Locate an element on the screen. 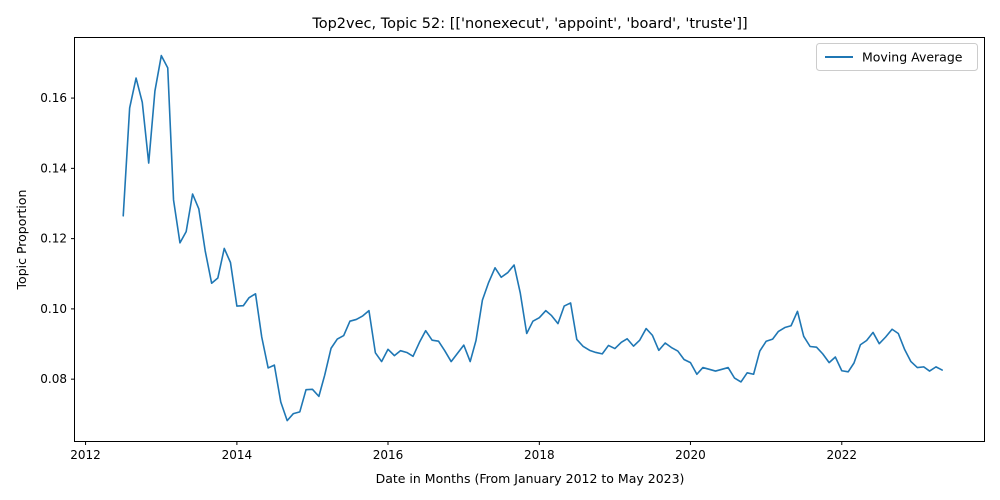 This screenshot has height=500, width=1000. x-tick-label: 2016 is located at coordinates (388, 455).